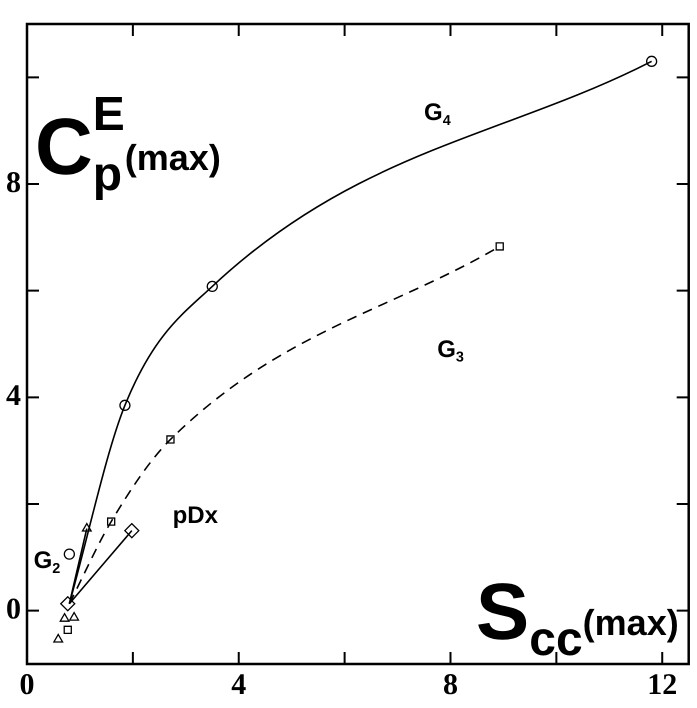 The image size is (697, 708). I want to click on y-tick-label: 4, so click(13, 395).